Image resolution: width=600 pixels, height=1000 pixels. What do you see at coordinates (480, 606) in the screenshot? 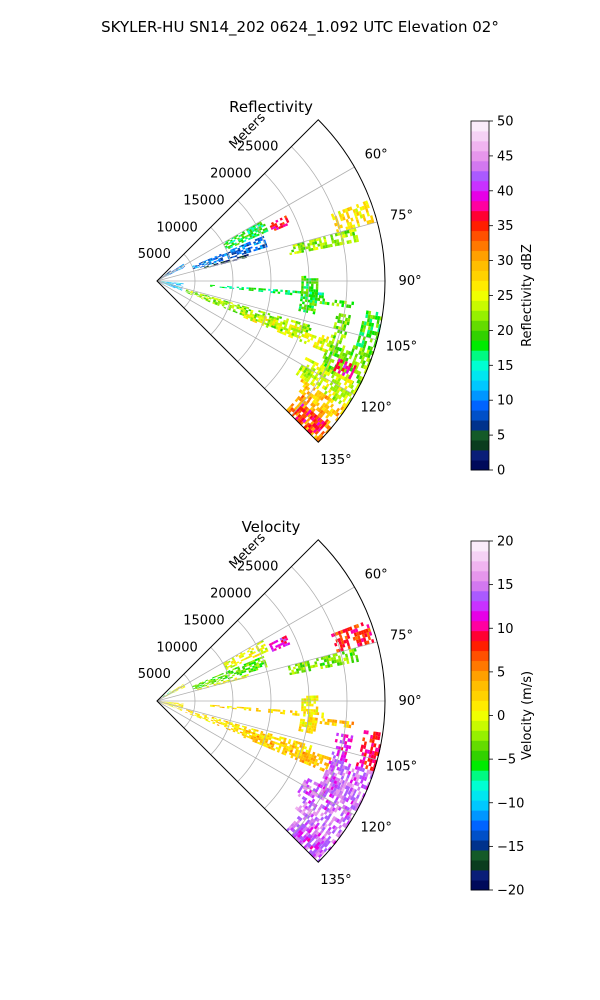
I see `colorbar-swatch` at bounding box center [480, 606].